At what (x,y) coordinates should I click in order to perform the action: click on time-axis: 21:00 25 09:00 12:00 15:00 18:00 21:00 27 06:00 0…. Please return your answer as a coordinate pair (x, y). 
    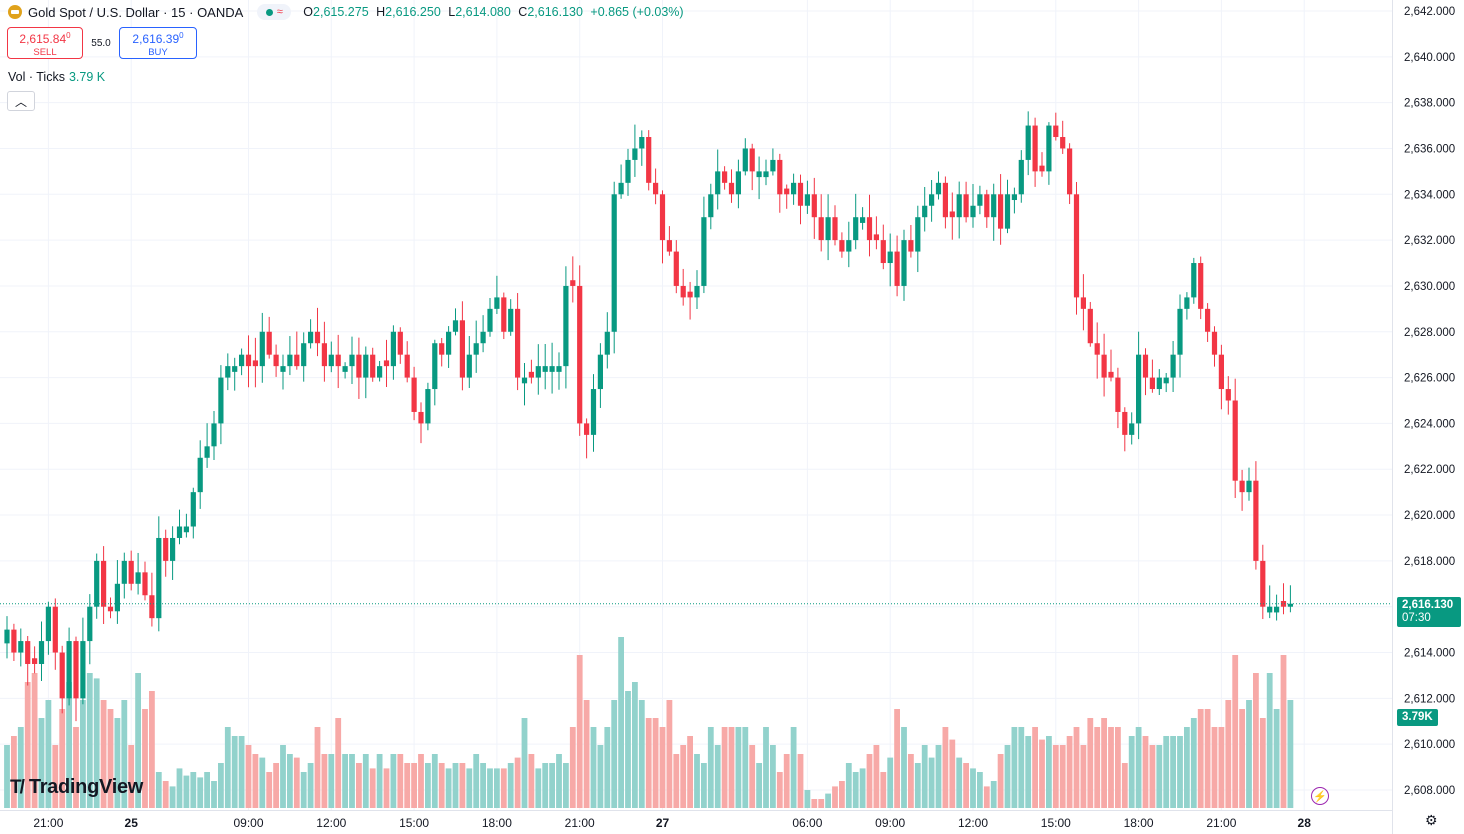
    Looking at the image, I should click on (672, 823).